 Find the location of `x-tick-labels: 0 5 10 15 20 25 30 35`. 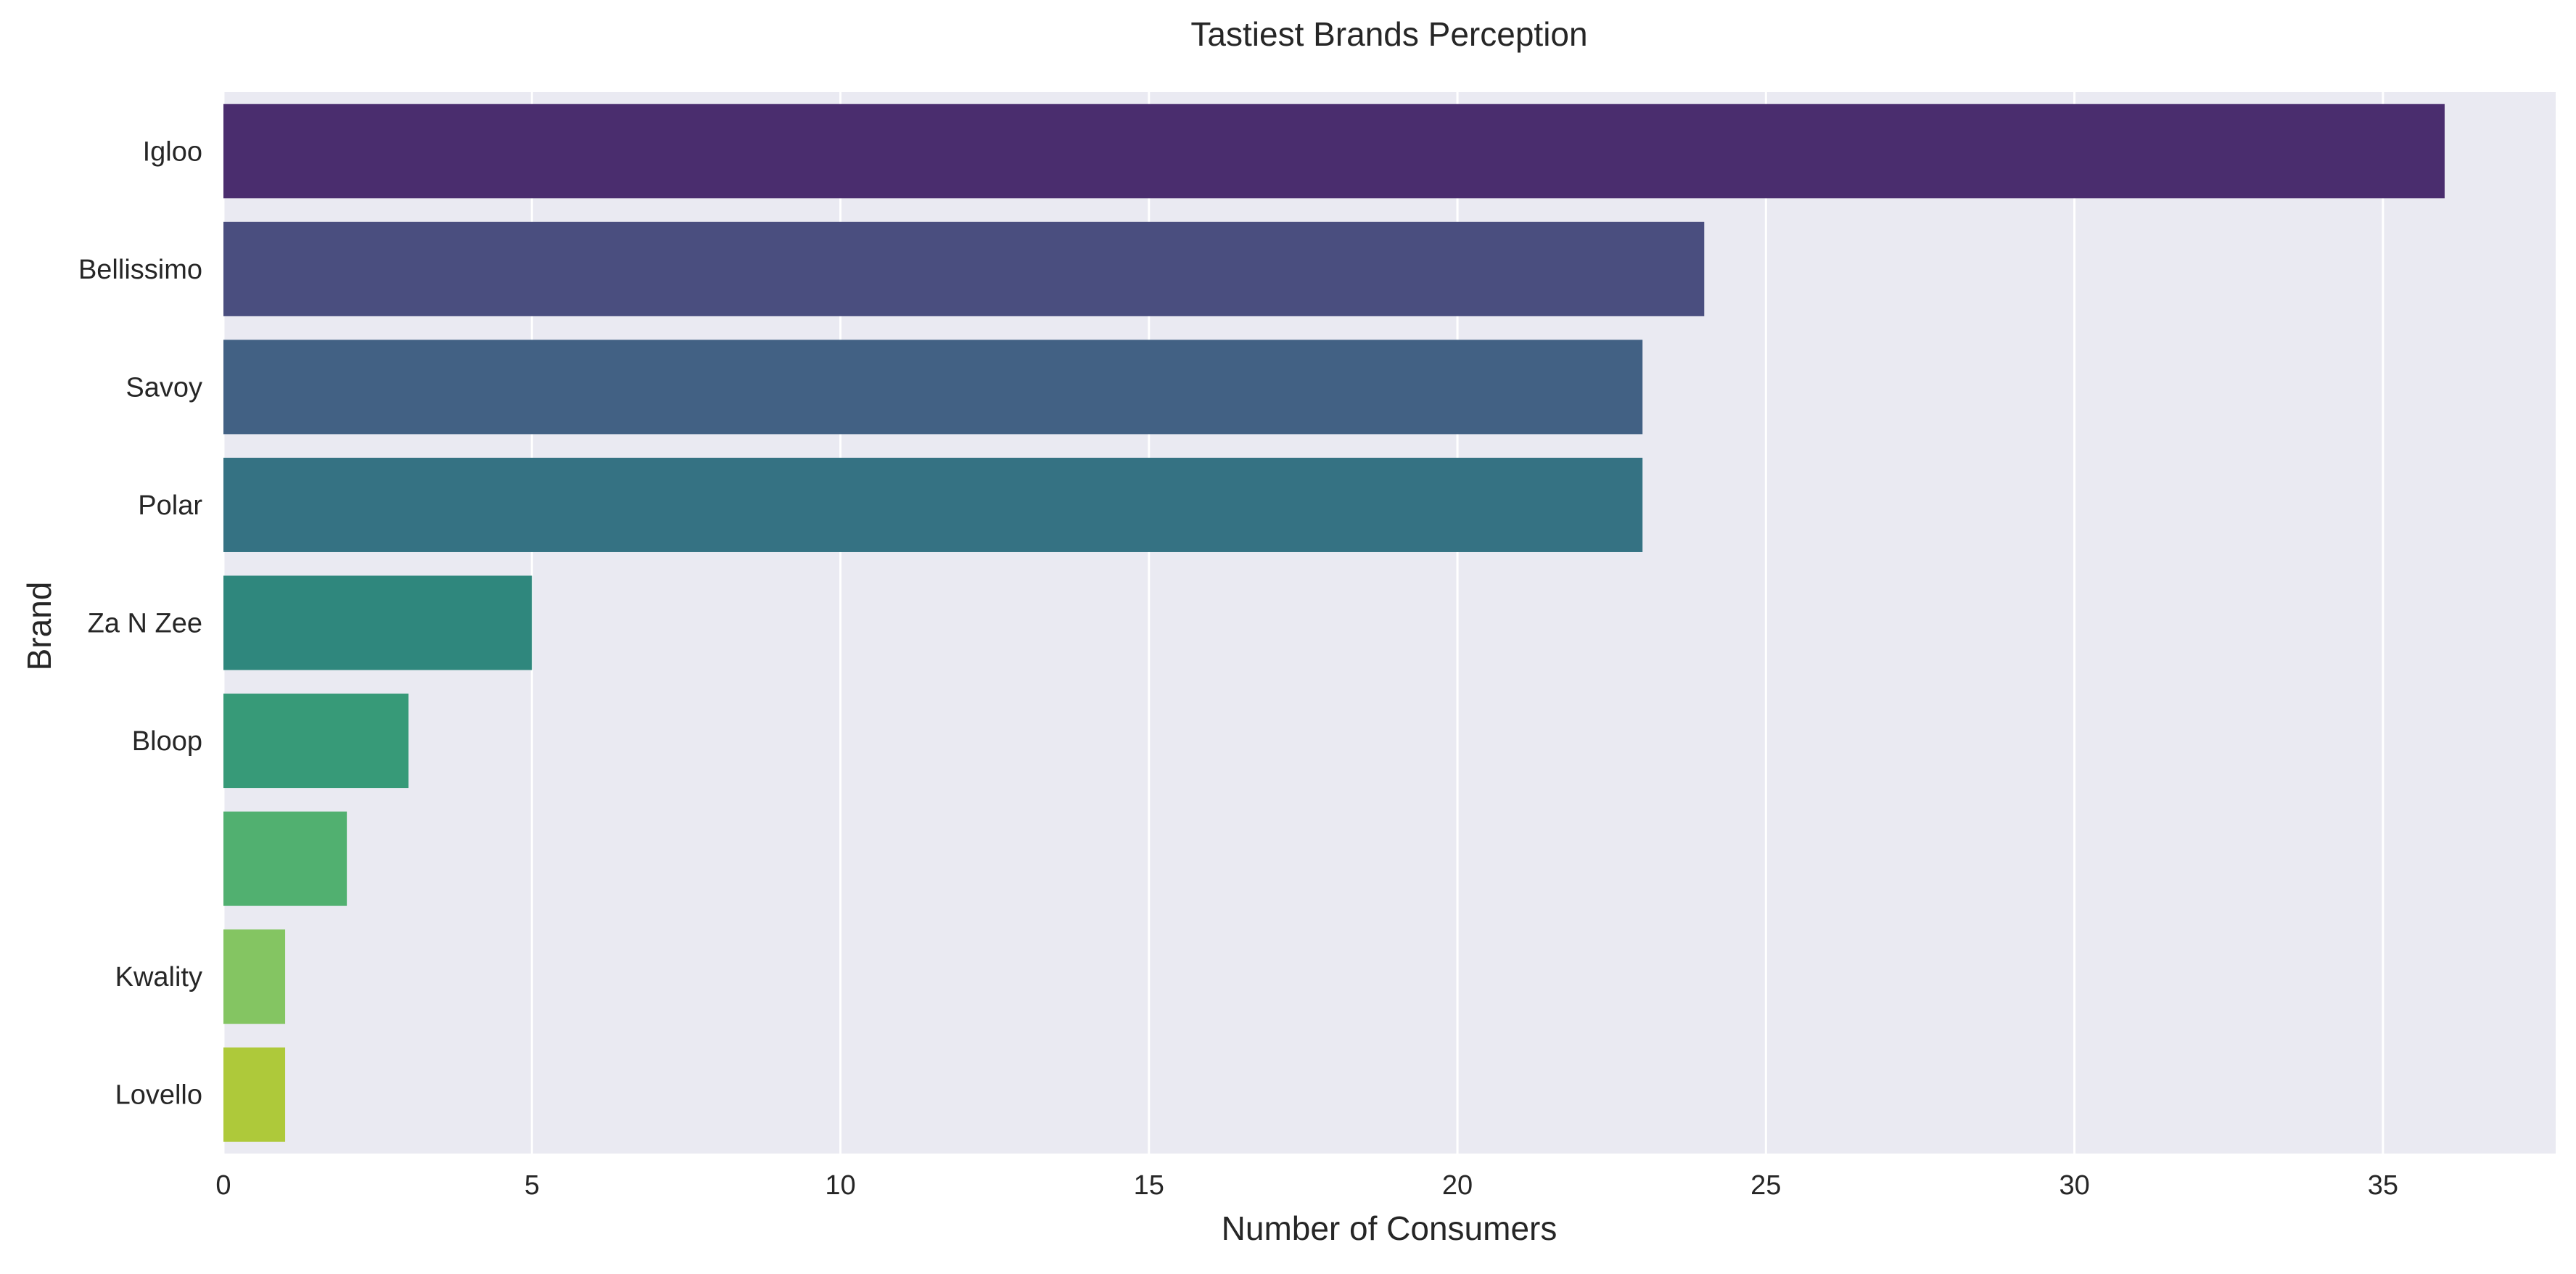

x-tick-labels: 0 5 10 15 20 25 30 35 is located at coordinates (1306, 1185).